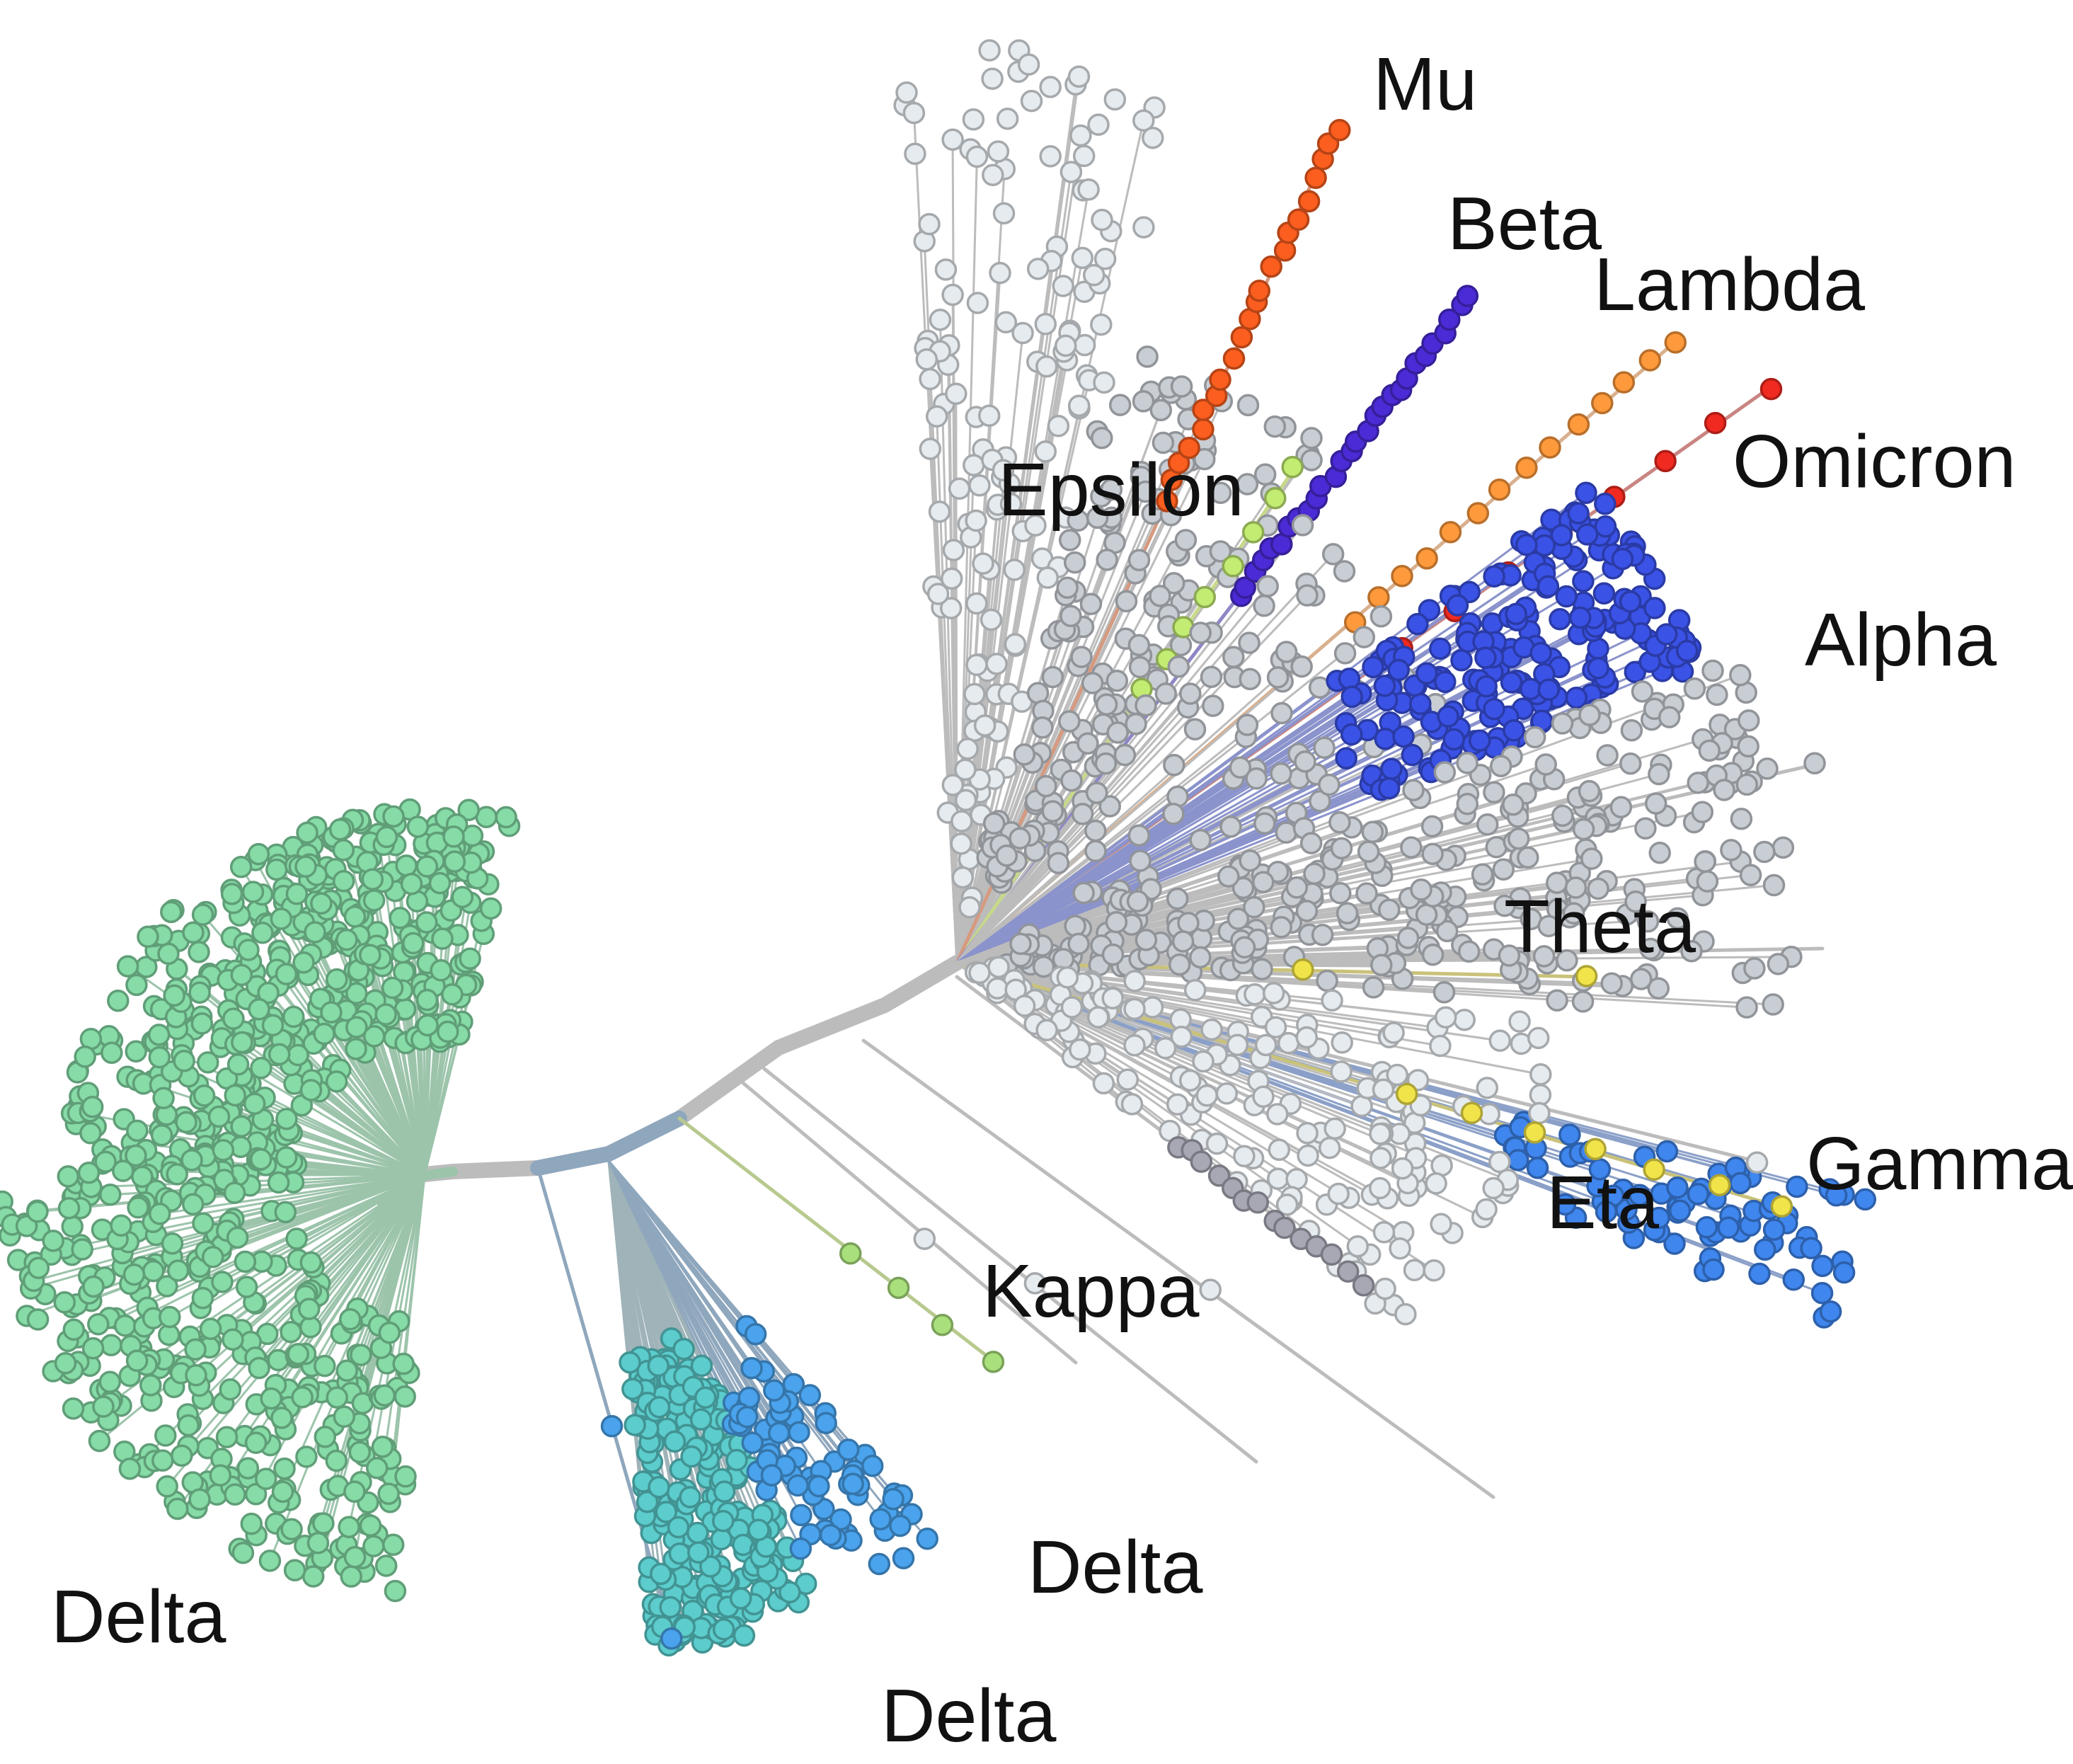 The height and width of the screenshot is (1764, 2073). Describe the element at coordinates (612, 1426) in the screenshot. I see `delta-blue-leaf` at that location.